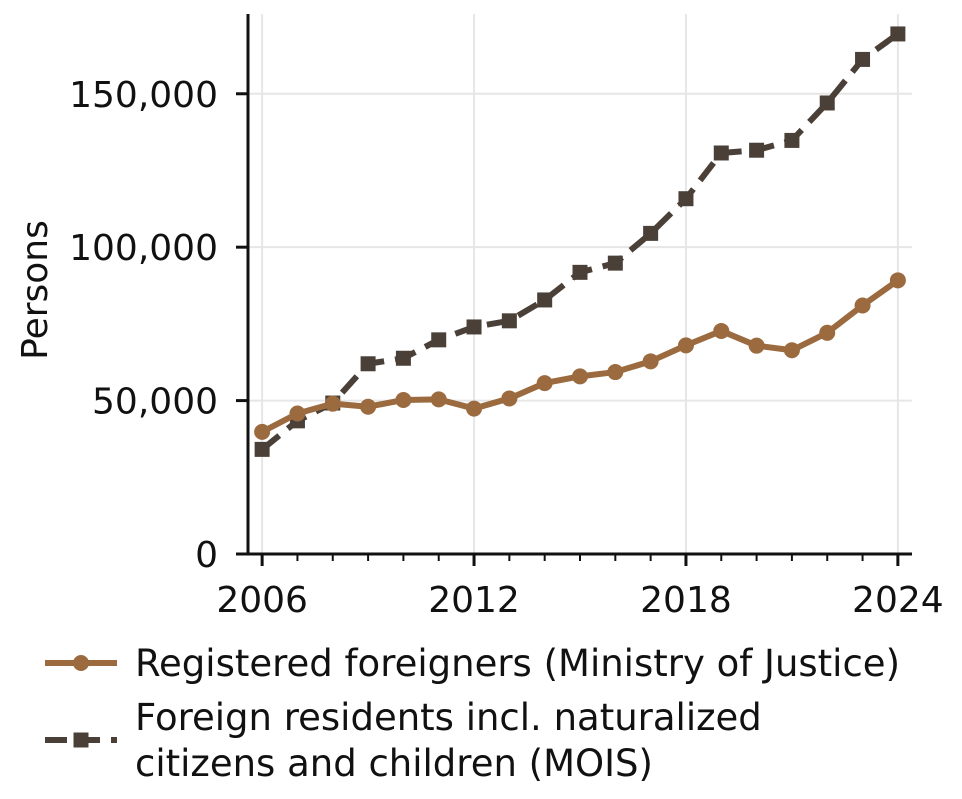  Describe the element at coordinates (394, 763) in the screenshot. I see `legend-label-residents-line-2: citizens and children (MOIS)` at that location.